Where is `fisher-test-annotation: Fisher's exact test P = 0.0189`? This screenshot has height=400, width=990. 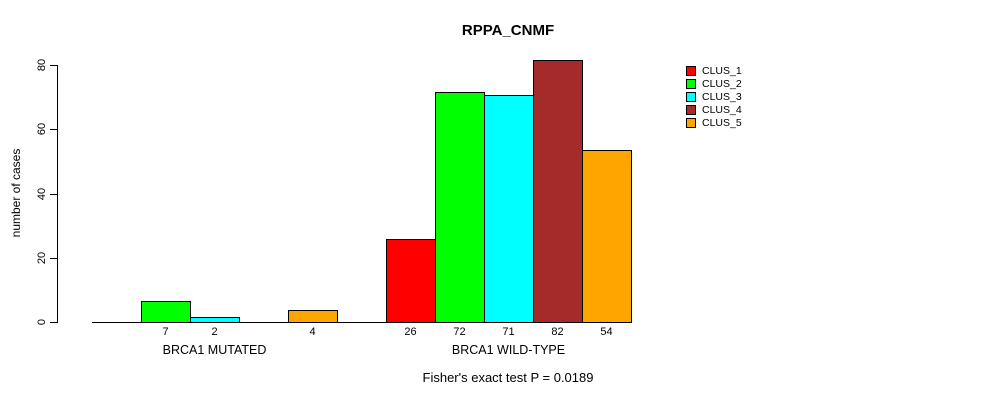 fisher-test-annotation: Fisher's exact test P = 0.0189 is located at coordinates (508, 377).